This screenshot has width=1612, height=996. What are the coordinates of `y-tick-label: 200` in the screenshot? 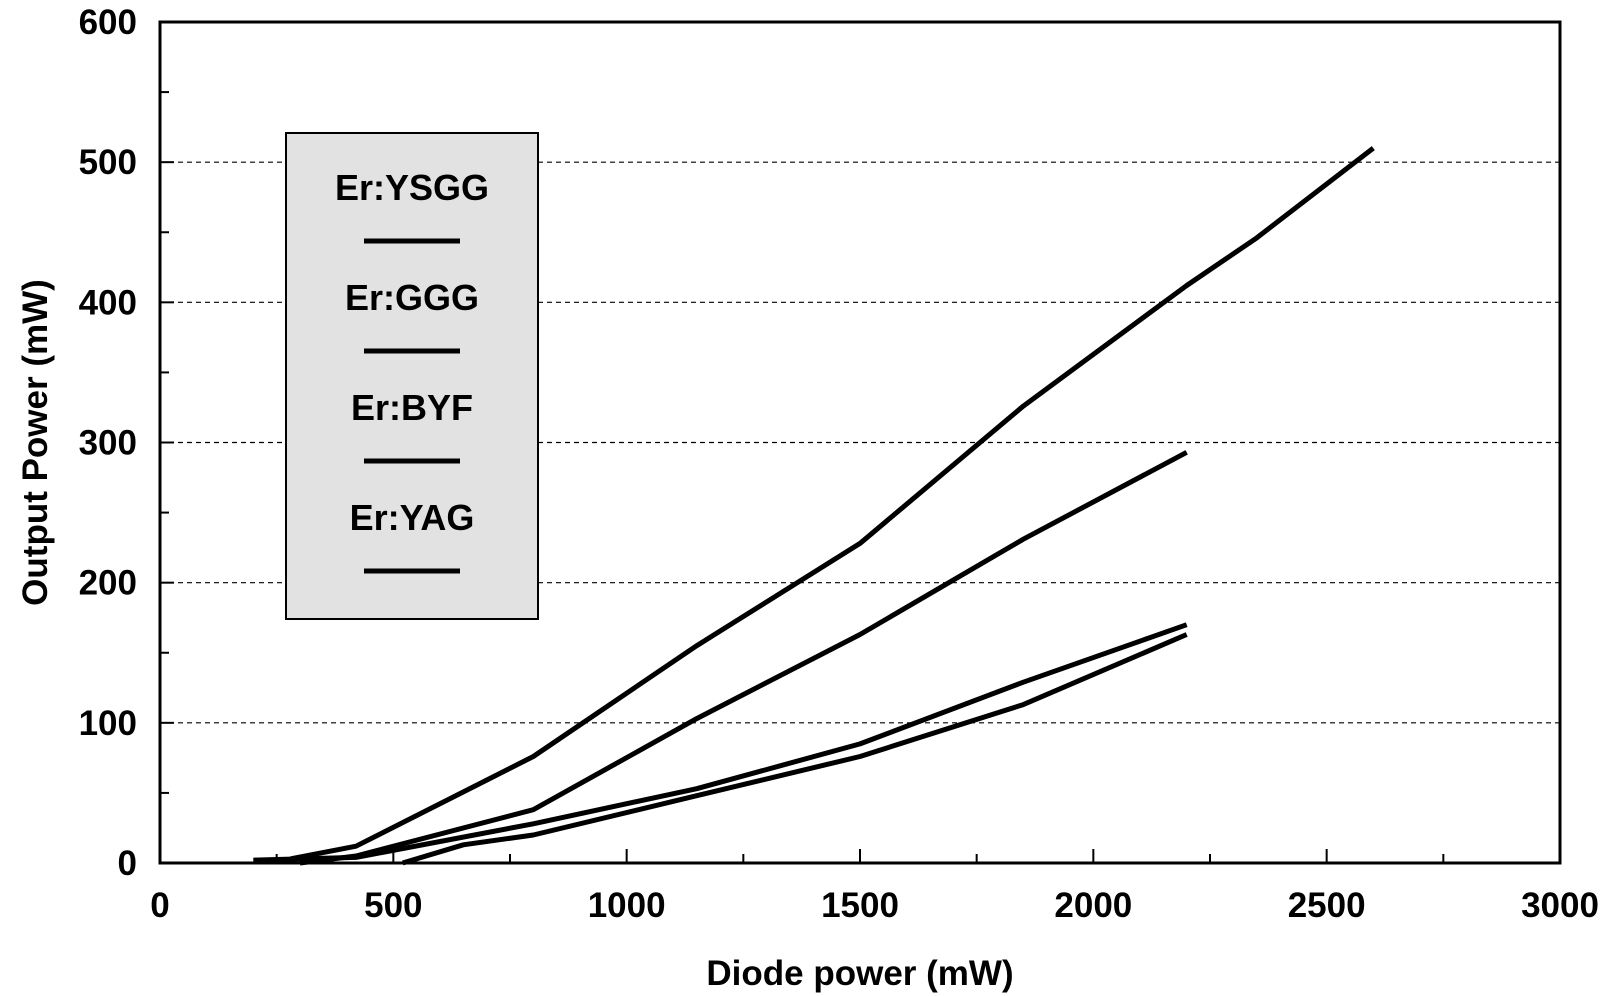 It's located at (108, 583).